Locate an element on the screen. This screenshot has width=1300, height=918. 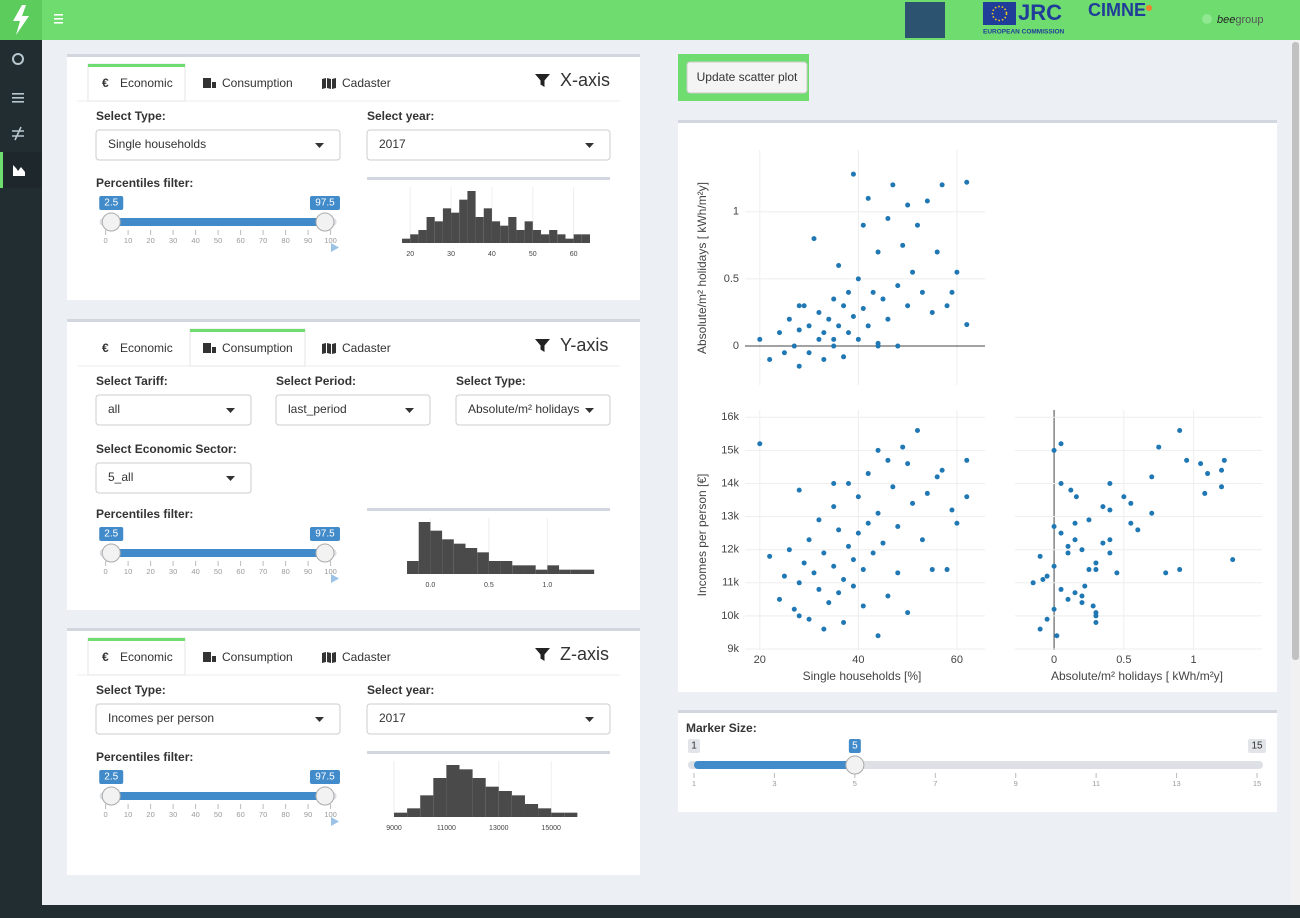
slider-tick-label: 40 is located at coordinates (195, 571).